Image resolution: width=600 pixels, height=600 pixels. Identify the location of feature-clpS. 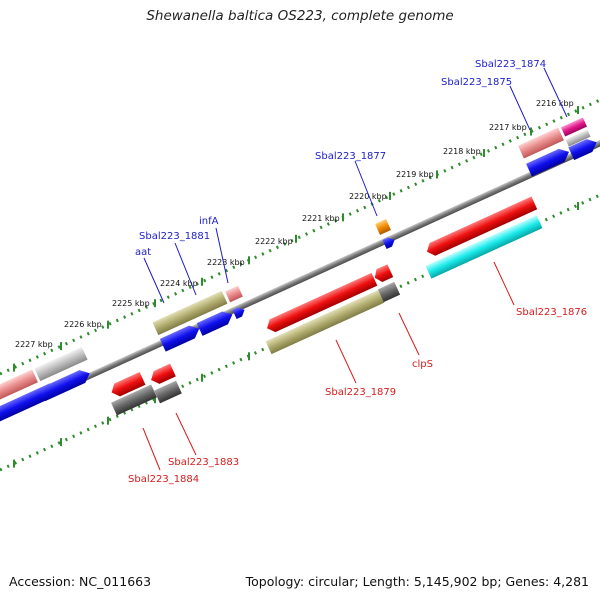
(389, 292).